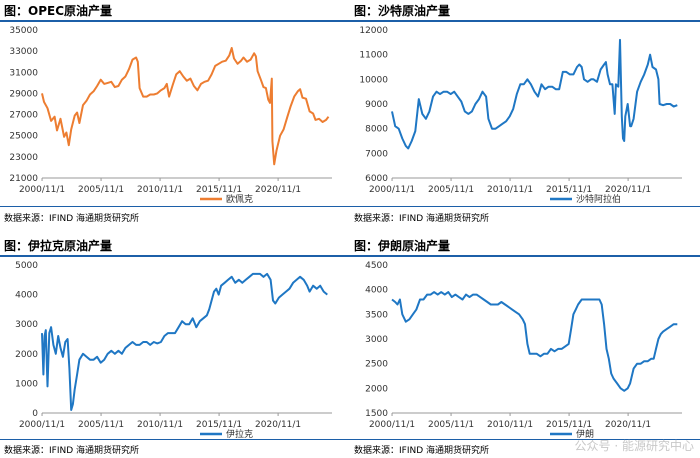 This screenshot has height=458, width=700. What do you see at coordinates (376, 266) in the screenshot?
I see `y-tick-label: 4500` at bounding box center [376, 266].